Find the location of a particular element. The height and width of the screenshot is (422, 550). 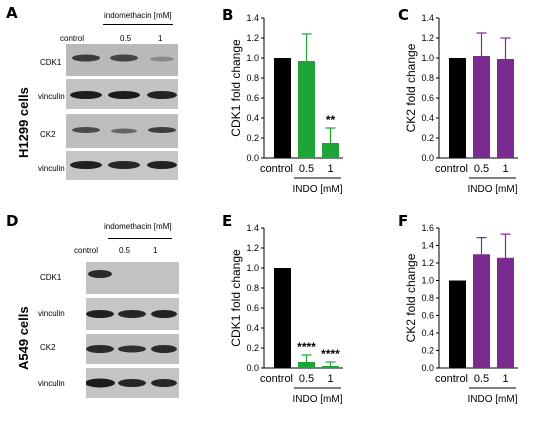

lane-label-05-bottom: 0.5 is located at coordinates (125, 250).